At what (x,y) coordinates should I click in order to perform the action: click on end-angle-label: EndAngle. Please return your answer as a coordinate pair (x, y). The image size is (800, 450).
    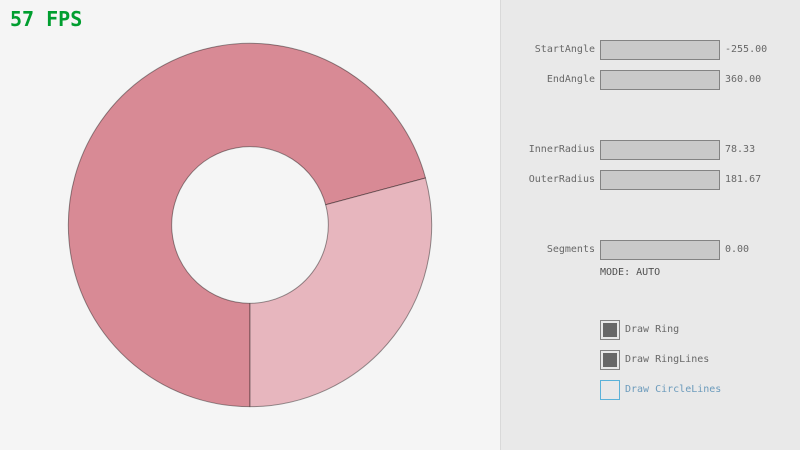
    Looking at the image, I should click on (570, 79).